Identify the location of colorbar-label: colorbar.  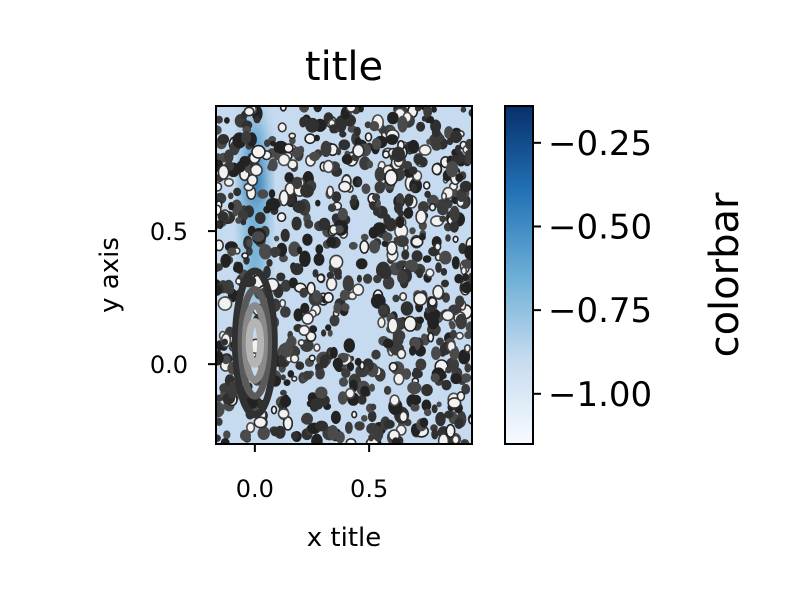
(725, 274).